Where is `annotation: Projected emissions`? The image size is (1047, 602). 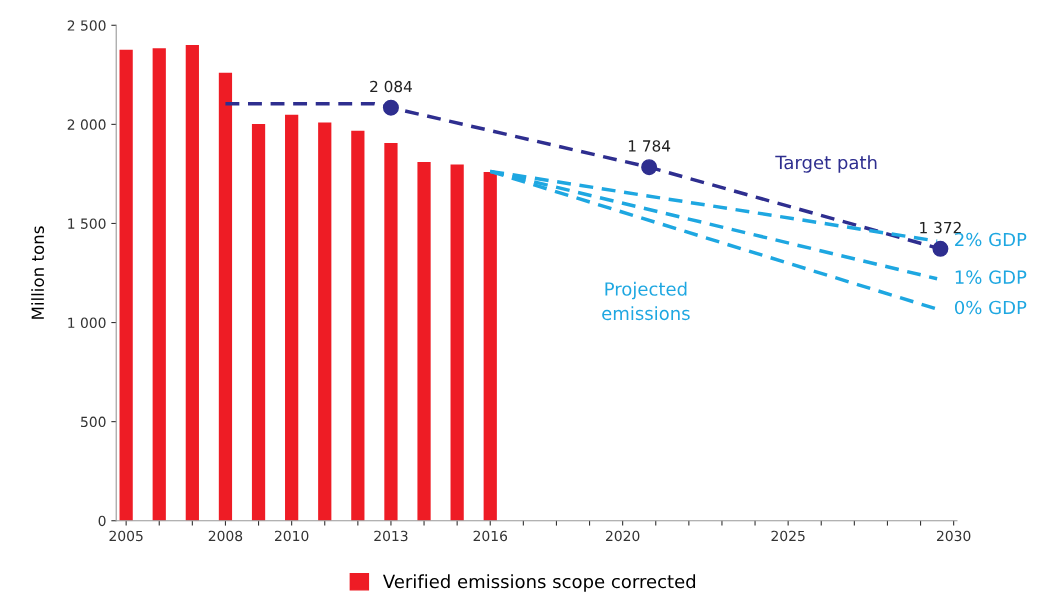
annotation: Projected emissions is located at coordinates (646, 301).